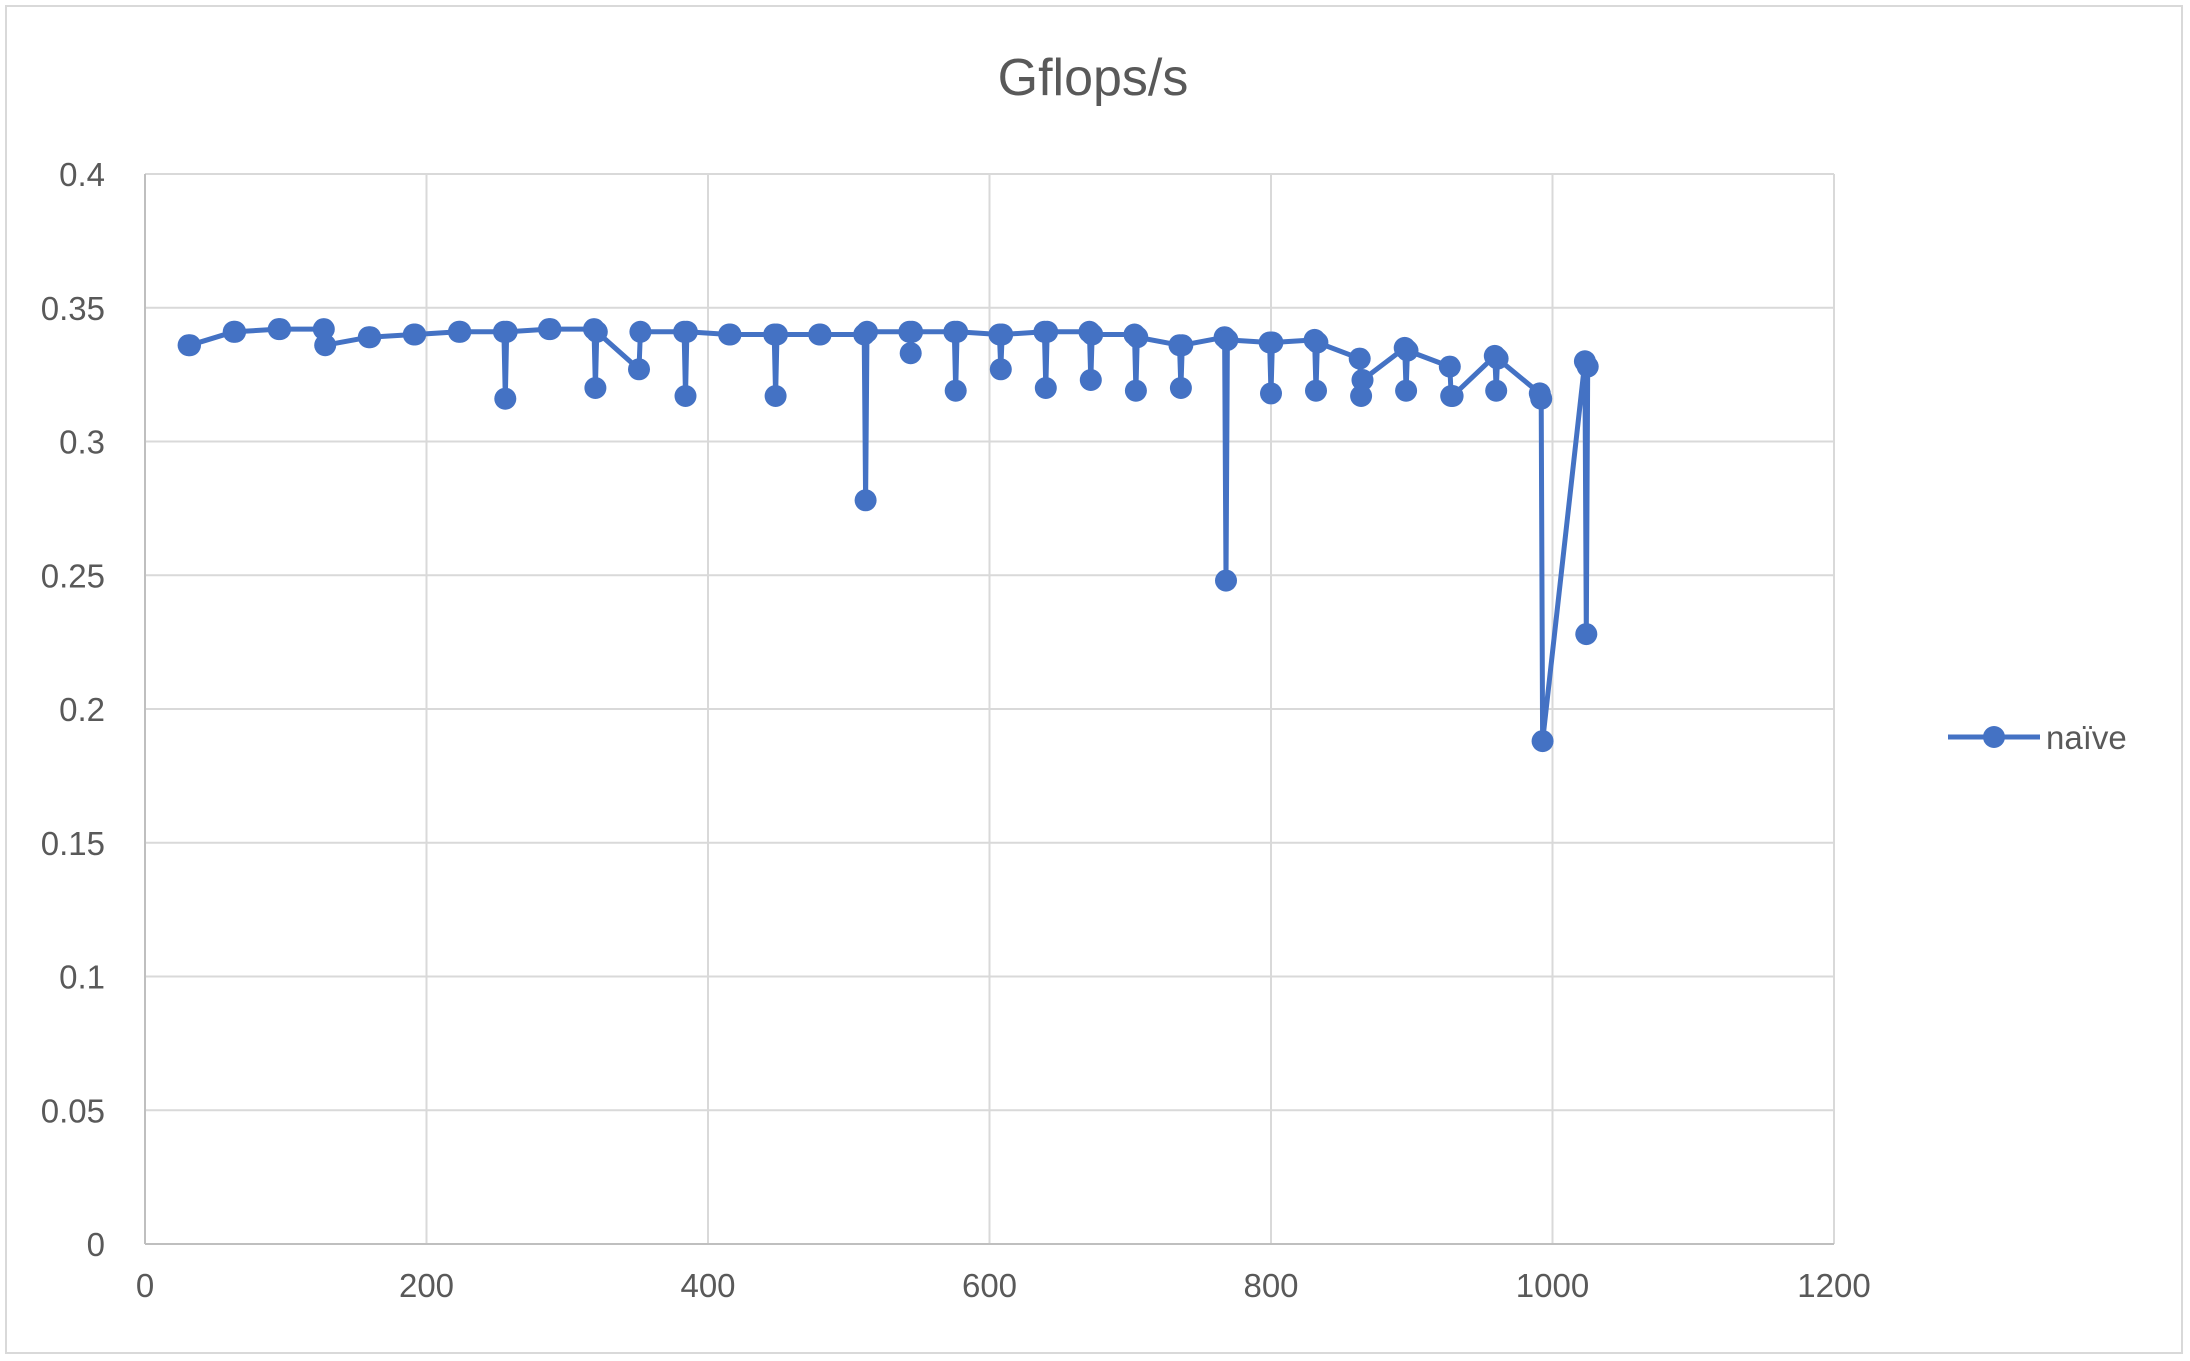 This screenshot has height=1361, width=2190. I want to click on y-axis-ticks: 0 0.05 0.1 0.15 0.2 0.25 0.3 0.35 0.4, so click(73, 709).